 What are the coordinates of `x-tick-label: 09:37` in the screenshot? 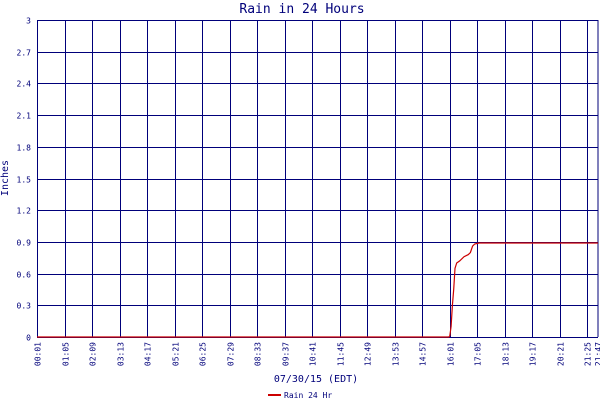 It's located at (286, 354).